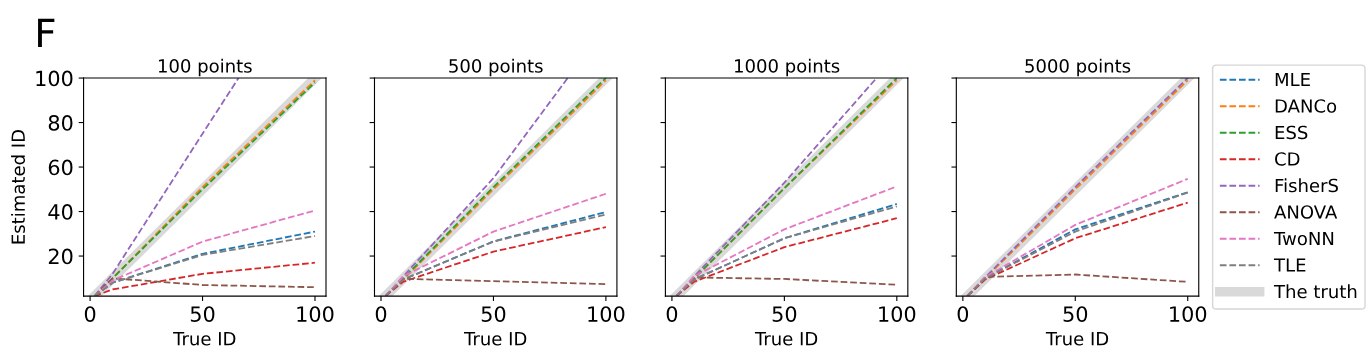 The image size is (1370, 350). I want to click on y-tick-label: 60, so click(60, 167).